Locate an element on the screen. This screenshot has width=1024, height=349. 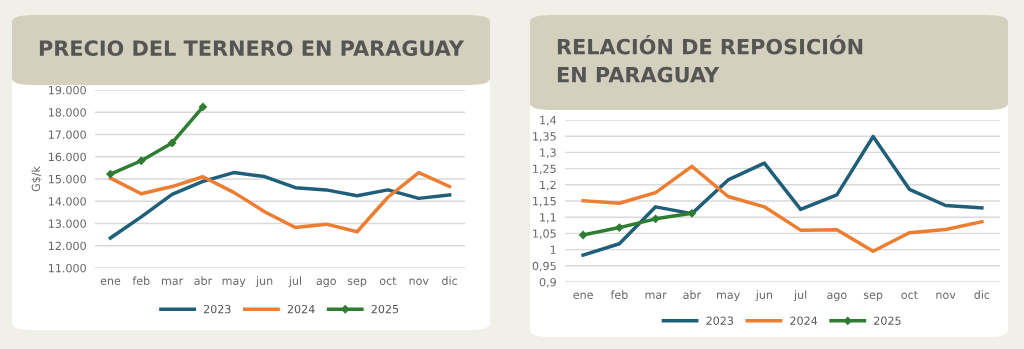
y-tick-label: 17.000 is located at coordinates (67, 134).